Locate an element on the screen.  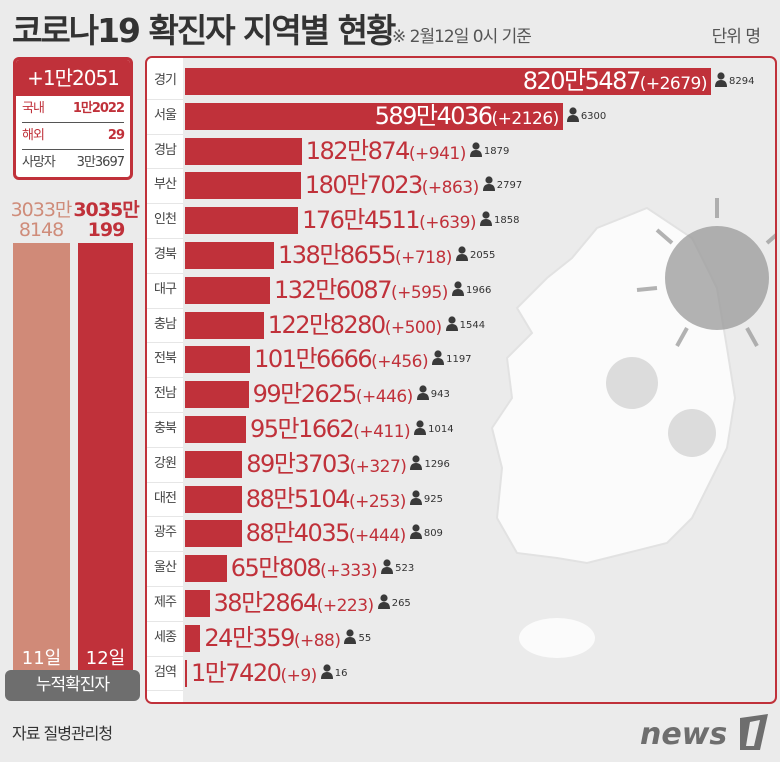
summary-label: 국내 is located at coordinates (33, 108).